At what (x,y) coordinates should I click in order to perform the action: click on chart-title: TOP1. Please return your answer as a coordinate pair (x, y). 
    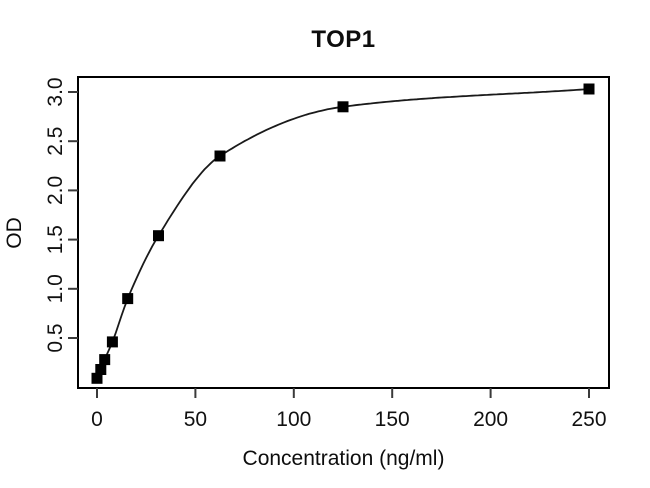
    Looking at the image, I should click on (343, 39).